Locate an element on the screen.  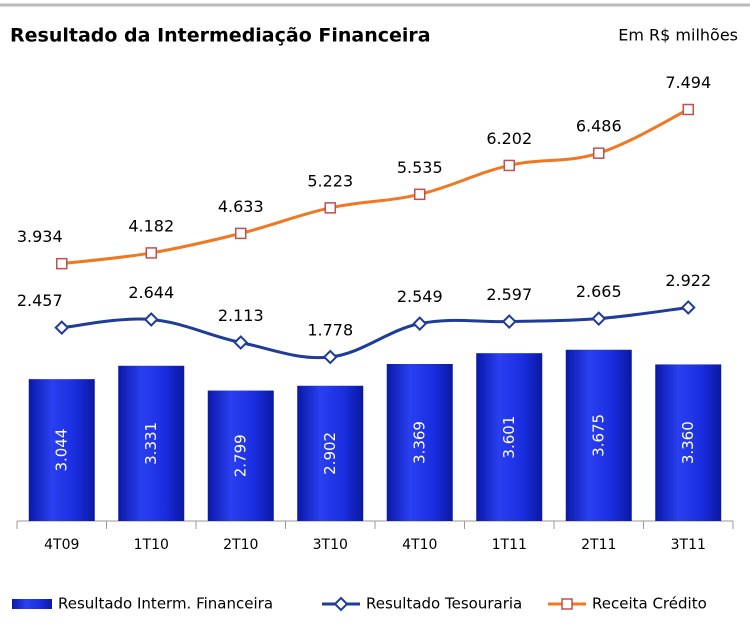
line-value-label: 4.633 is located at coordinates (241, 206).